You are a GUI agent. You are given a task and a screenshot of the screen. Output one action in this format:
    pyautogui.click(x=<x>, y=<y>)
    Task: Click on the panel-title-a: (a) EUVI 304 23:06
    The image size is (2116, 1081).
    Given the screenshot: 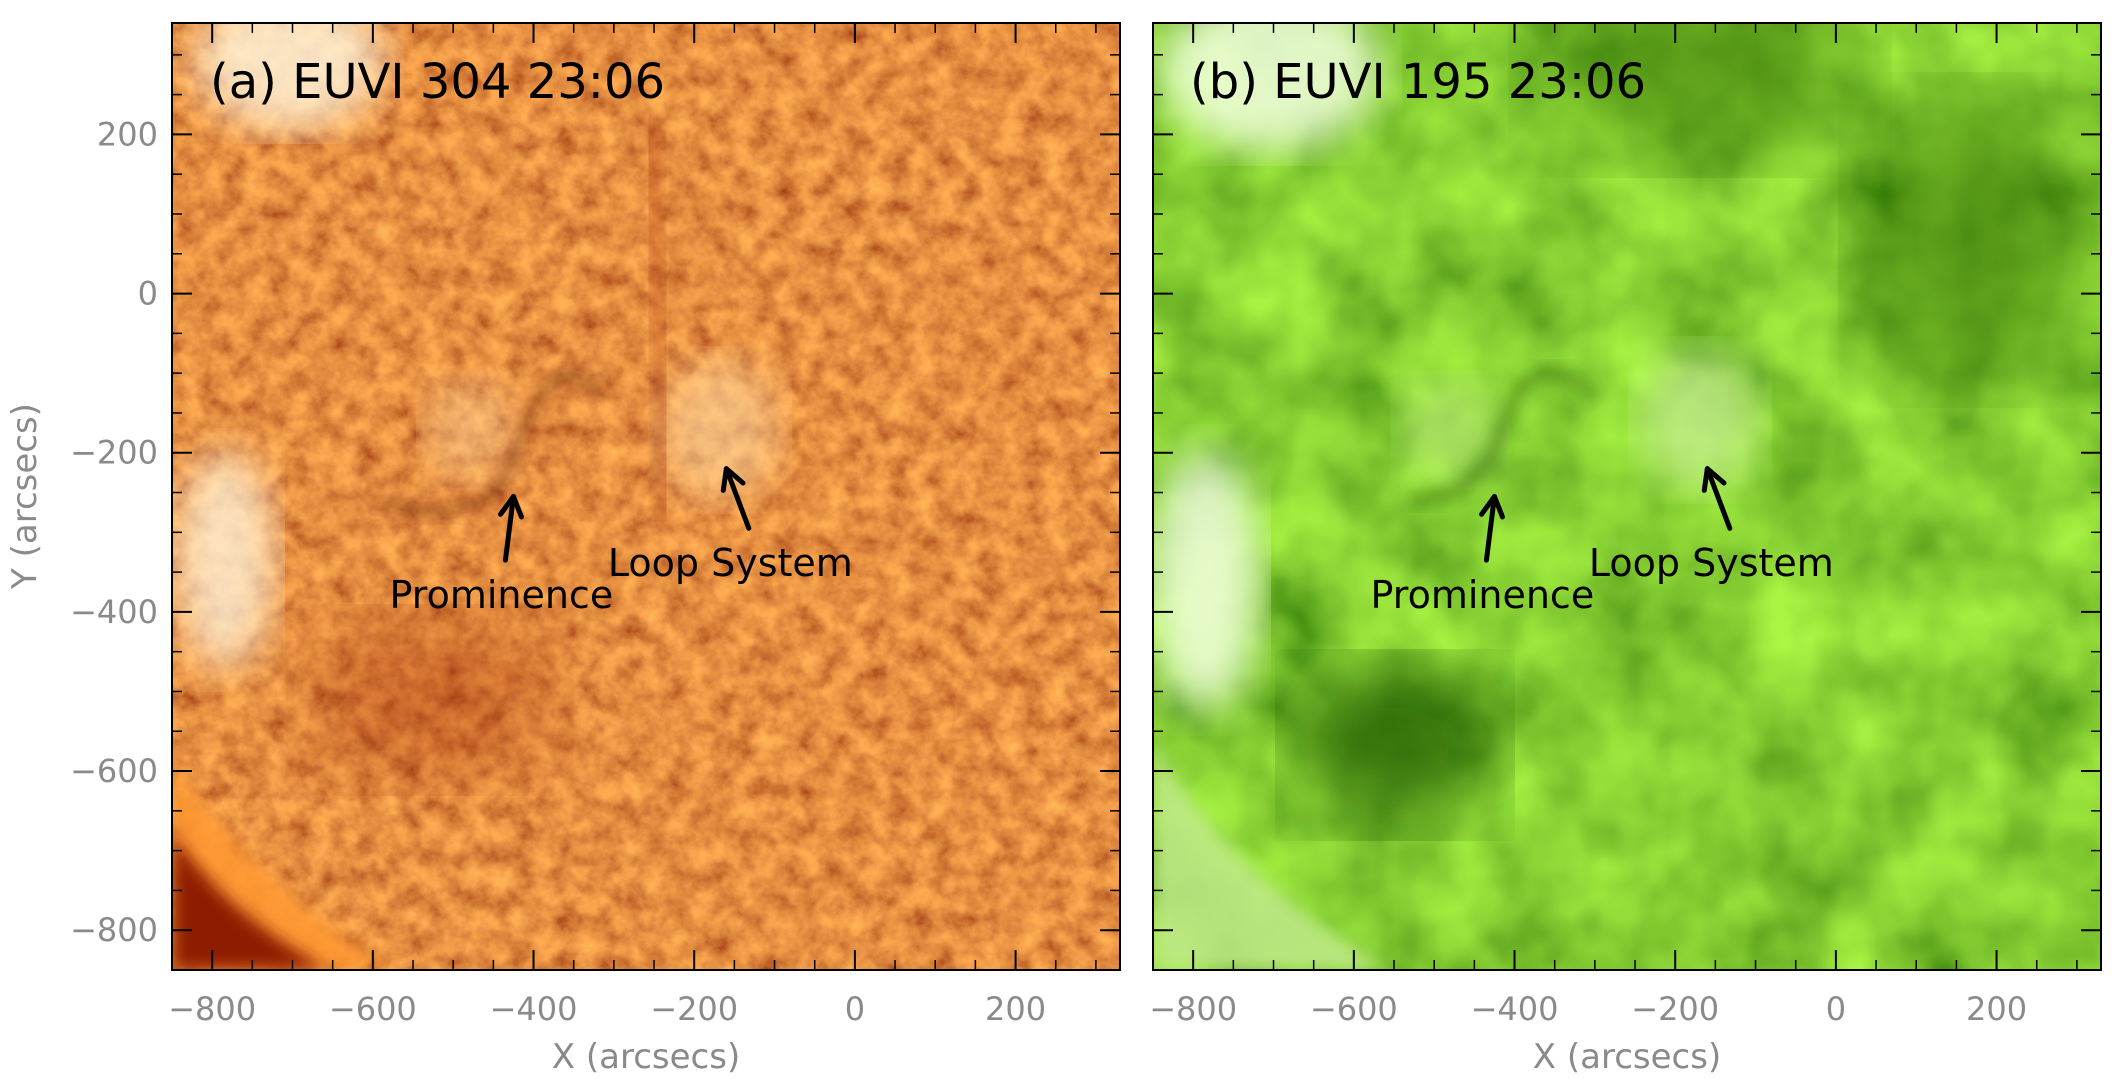 What is the action you would take?
    pyautogui.click(x=437, y=82)
    